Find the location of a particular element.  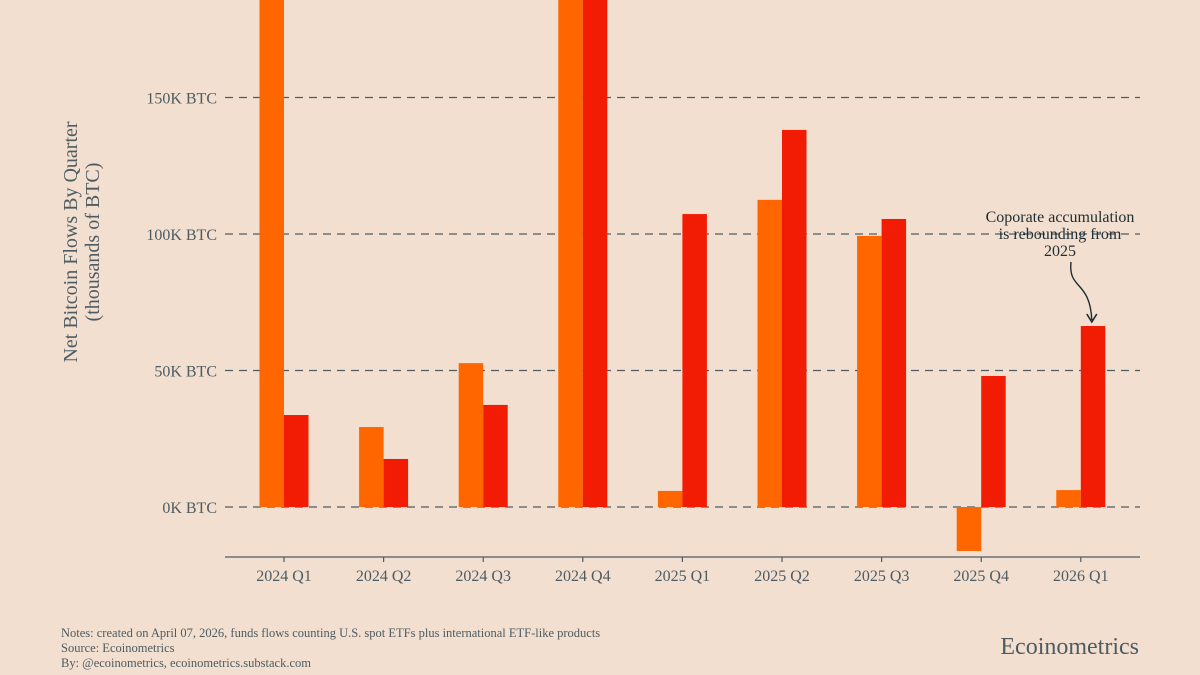

y-tick-label: 150K BTC is located at coordinates (181, 98).